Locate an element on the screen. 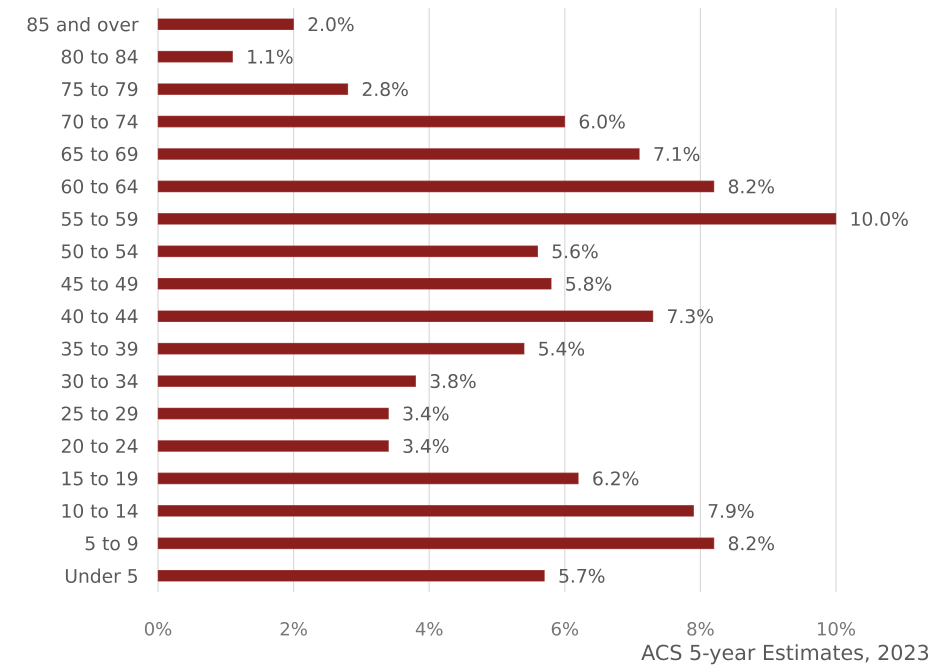 The height and width of the screenshot is (667, 947). y-tick-label: Under 5 is located at coordinates (101, 575).